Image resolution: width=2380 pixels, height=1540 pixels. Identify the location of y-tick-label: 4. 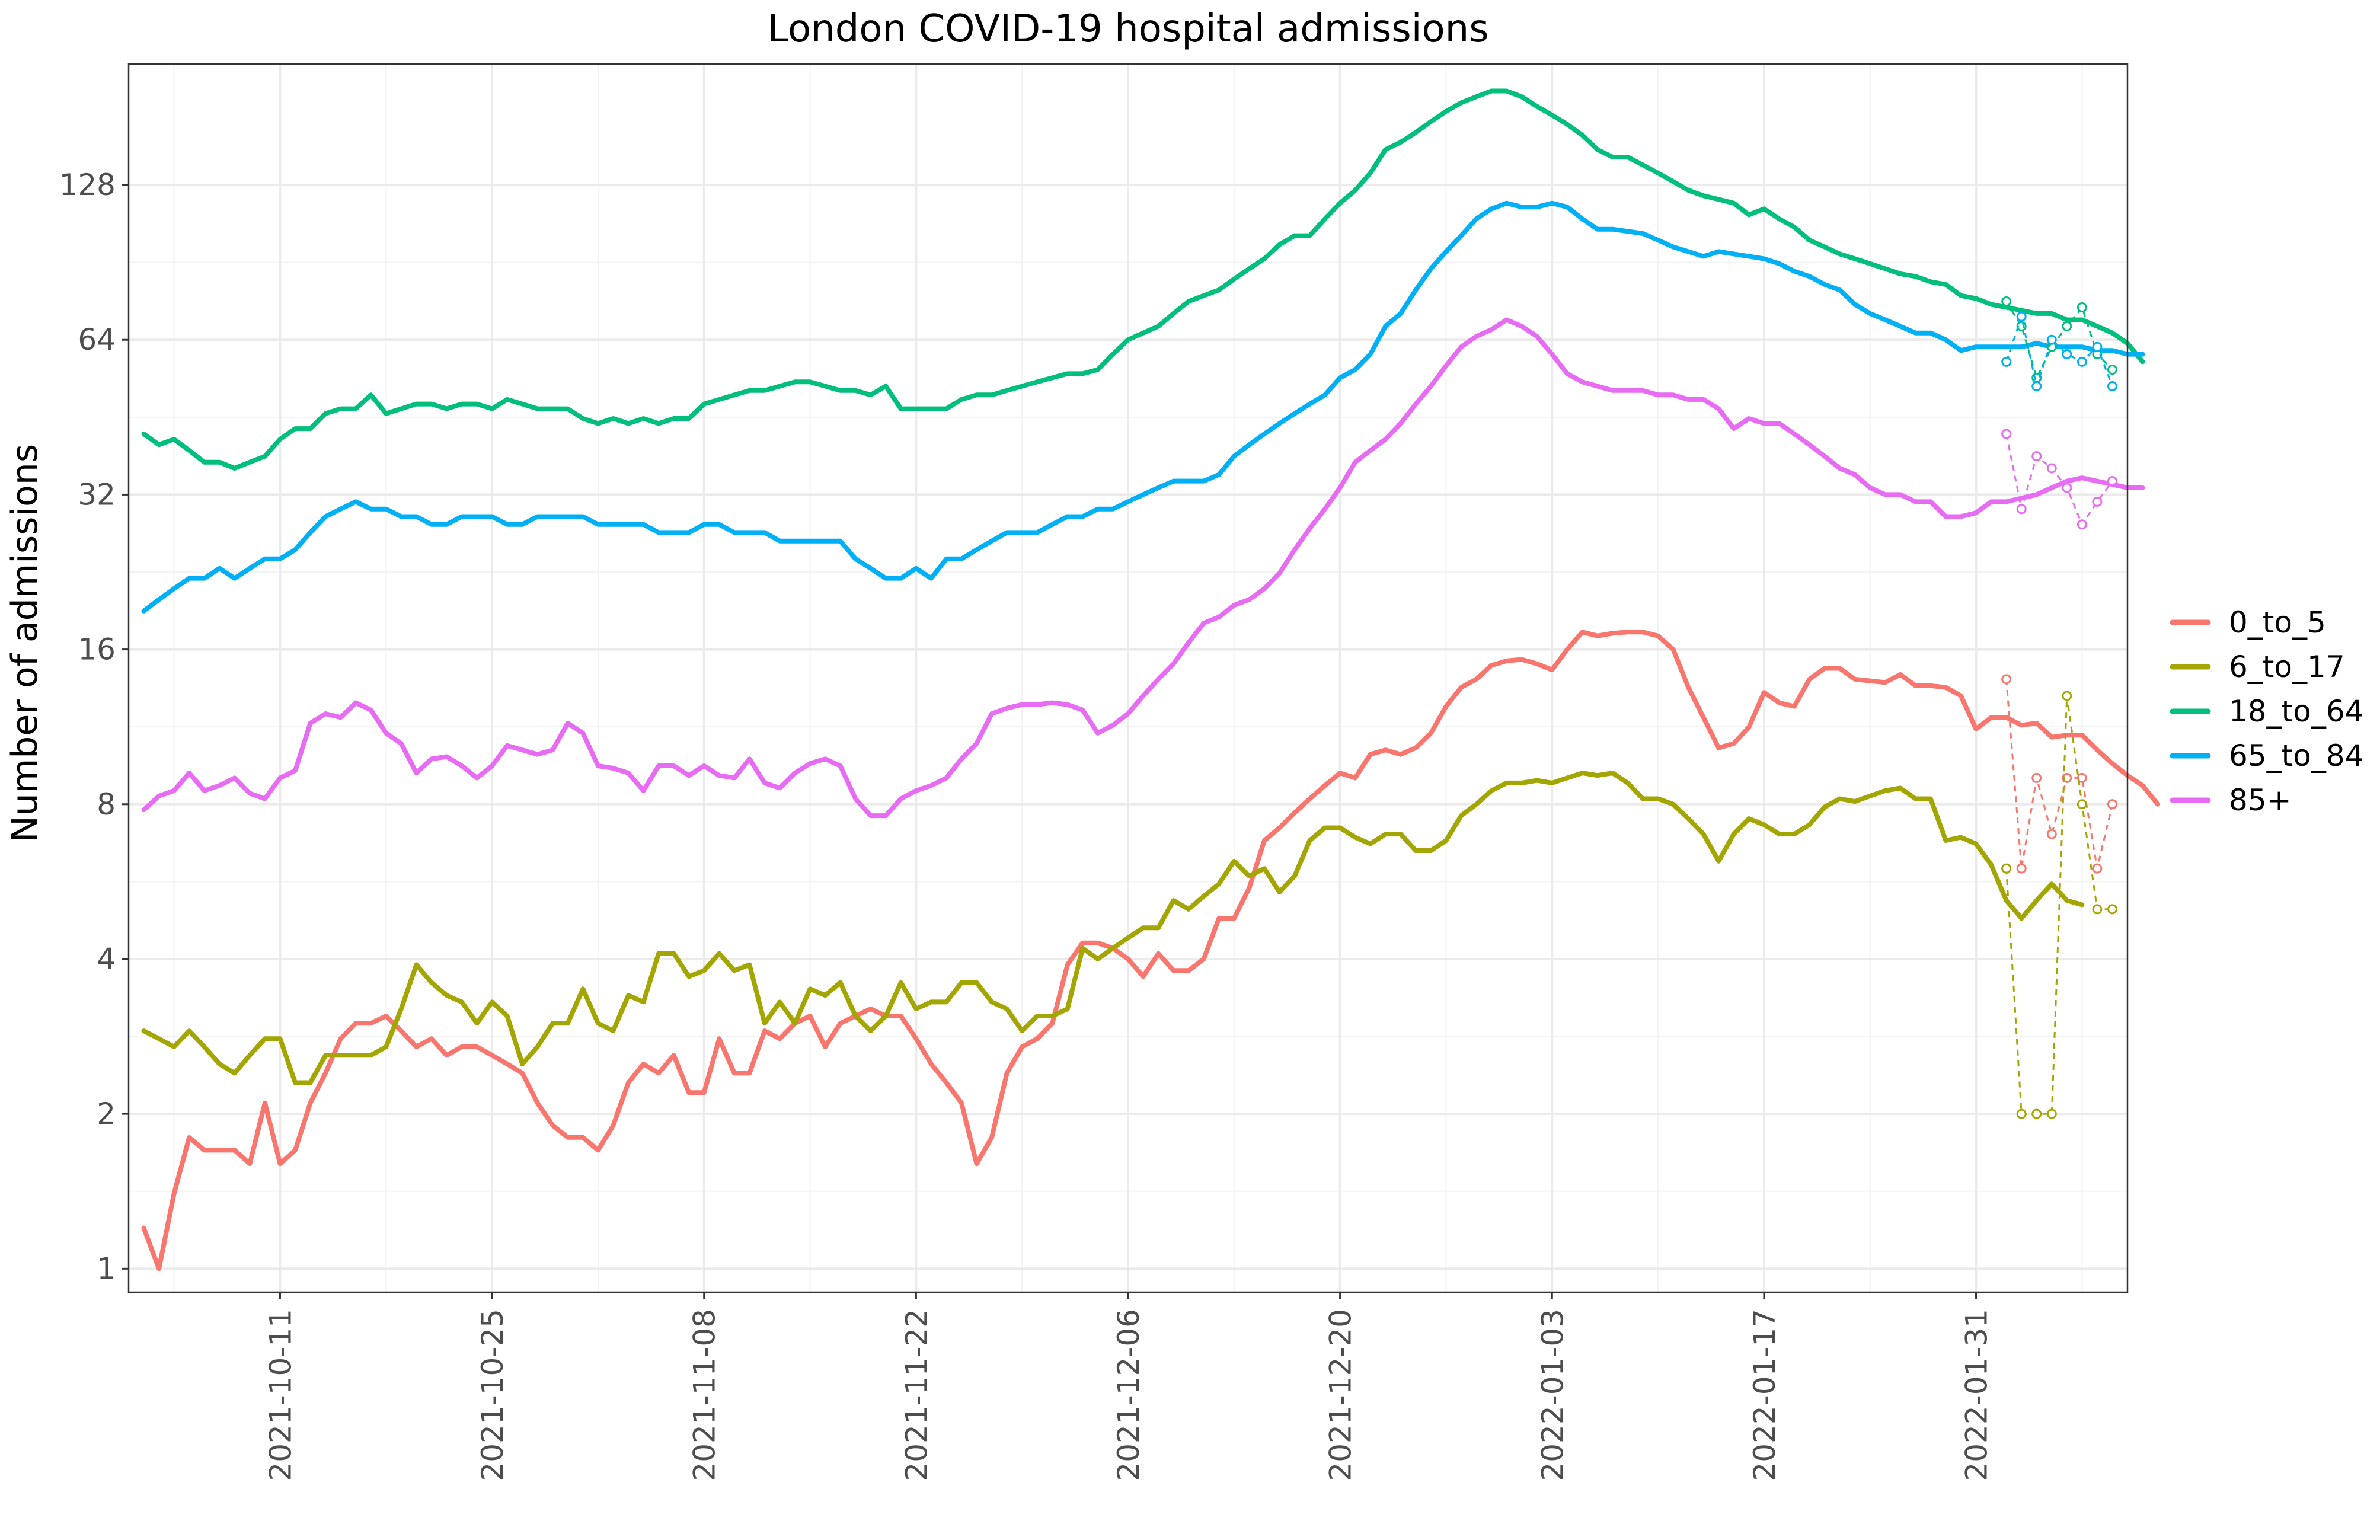
(106, 959).